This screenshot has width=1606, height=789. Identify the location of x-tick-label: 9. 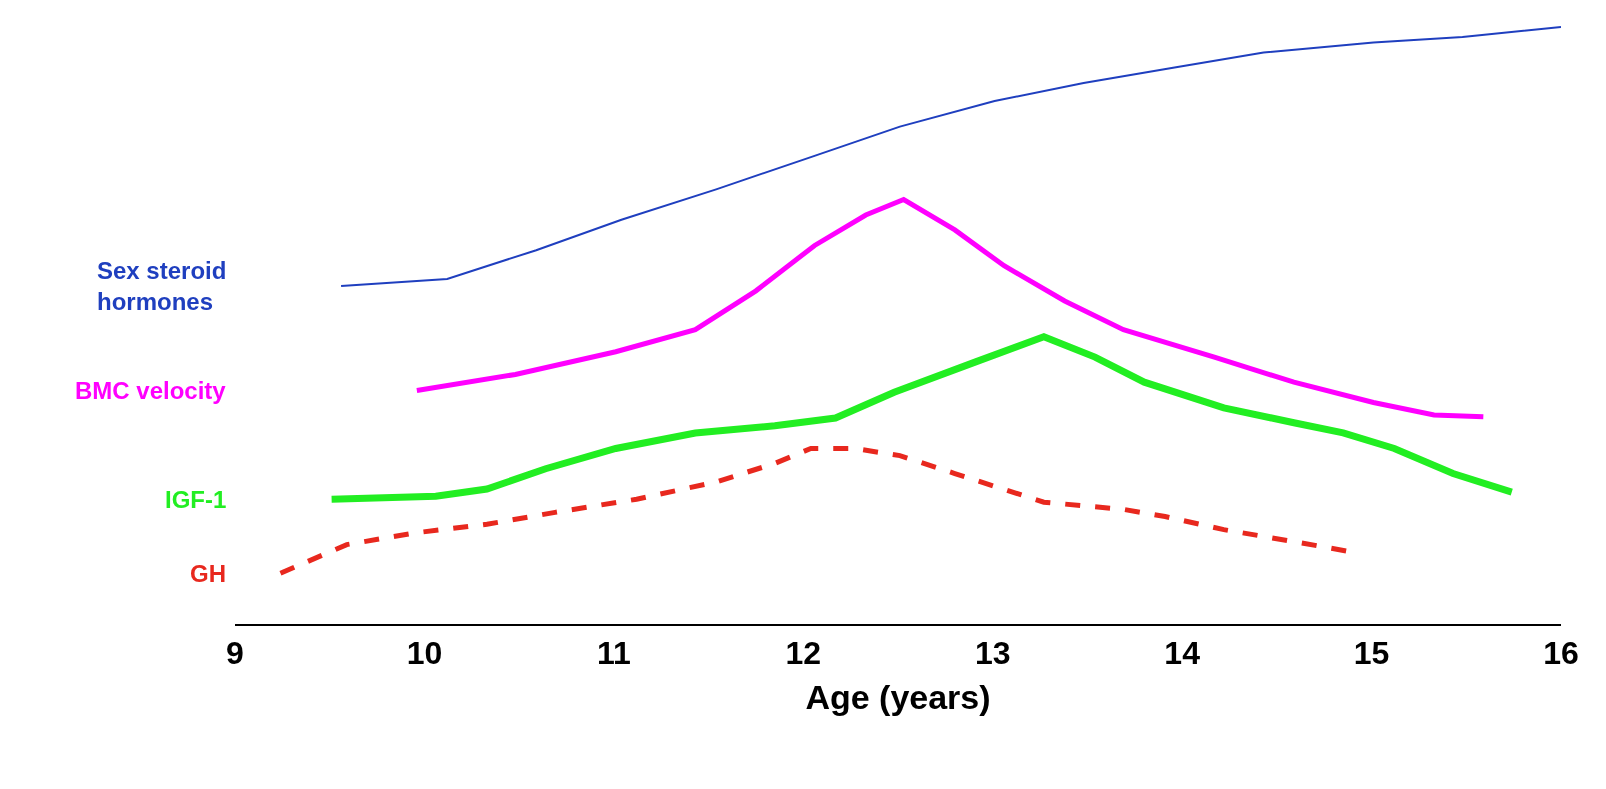
(235, 653).